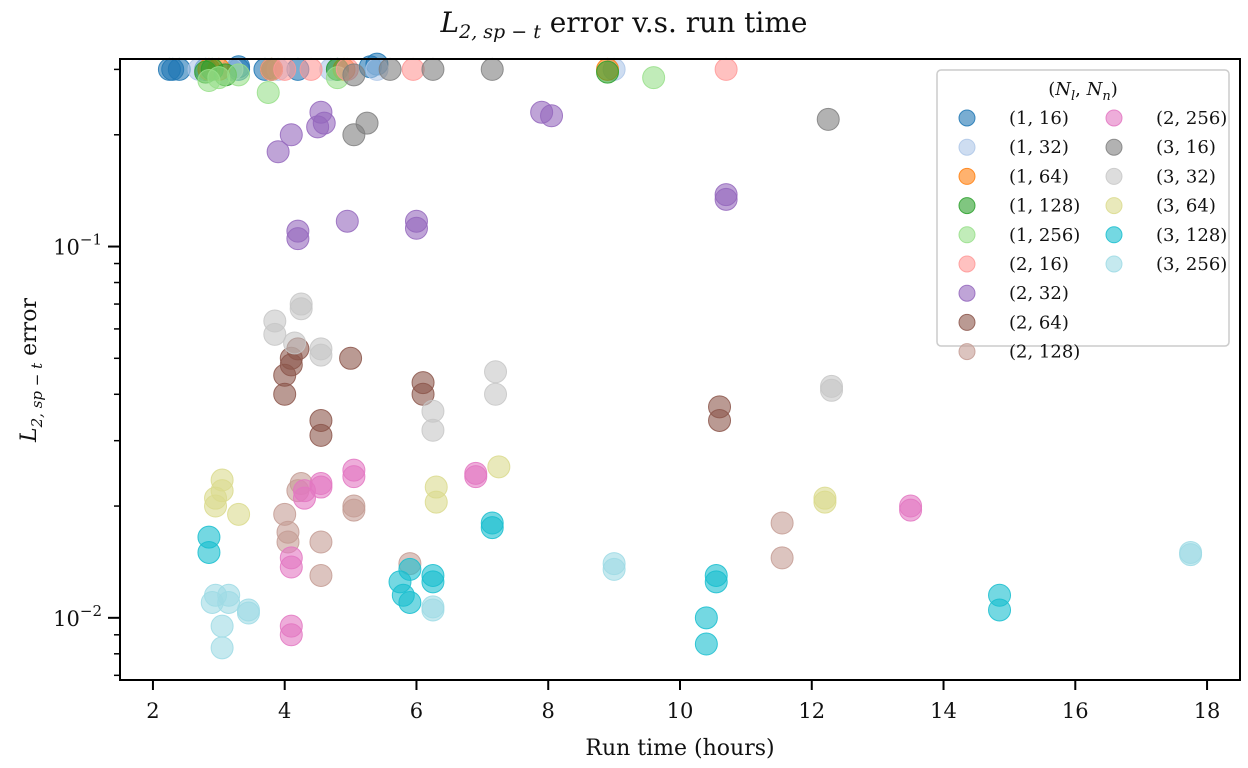 This screenshot has height=768, width=1248. I want to click on chart-title-text: L2, sp − t error v.s. run time, so click(624, 24).